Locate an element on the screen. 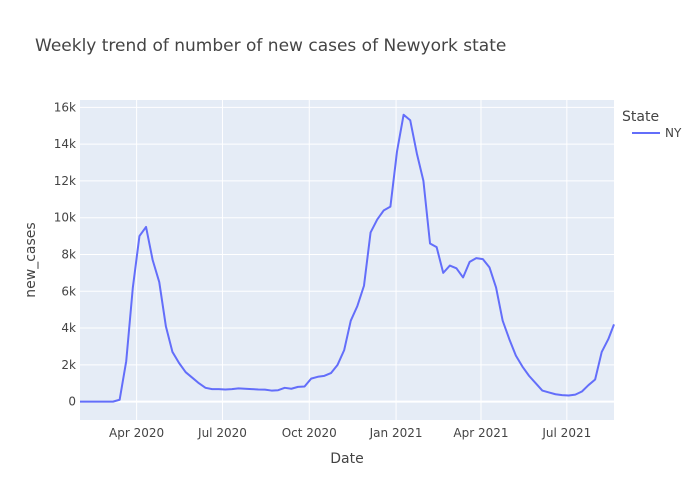 Image resolution: width=700 pixels, height=500 pixels. x-tick-label: Jul 2021 is located at coordinates (566, 433).